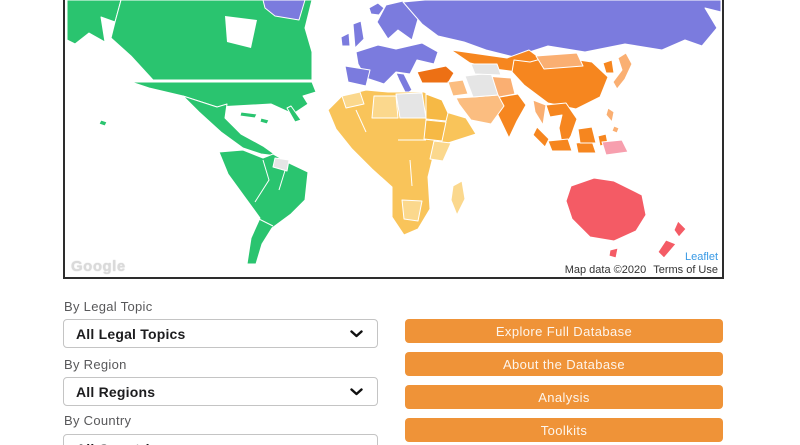 Image resolution: width=800 pixels, height=445 pixels. I want to click on country-select-value: All Countries, so click(121, 443).